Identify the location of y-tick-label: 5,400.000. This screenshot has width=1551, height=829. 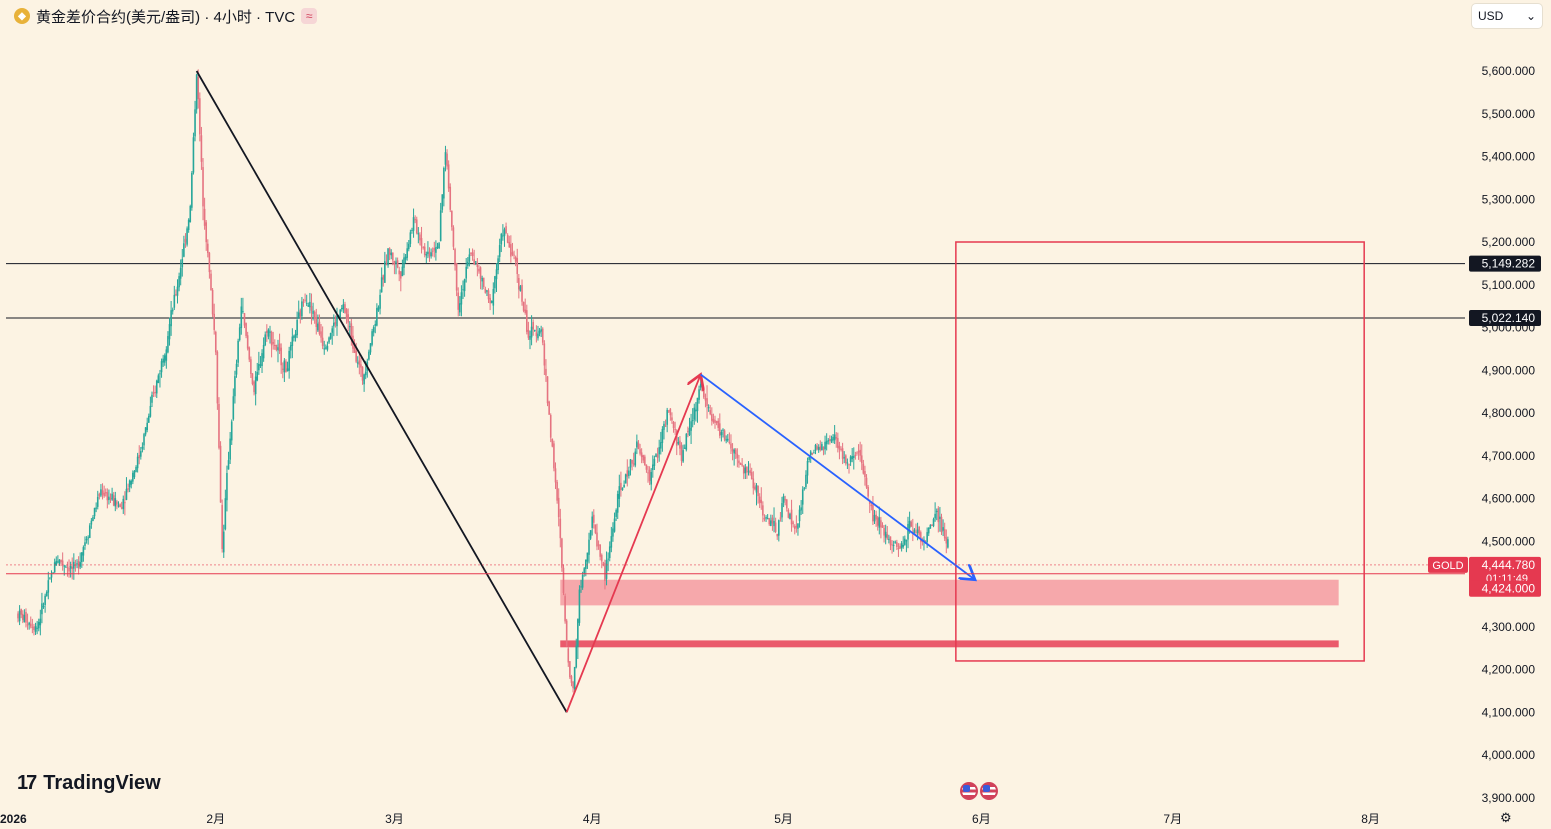
(1509, 157).